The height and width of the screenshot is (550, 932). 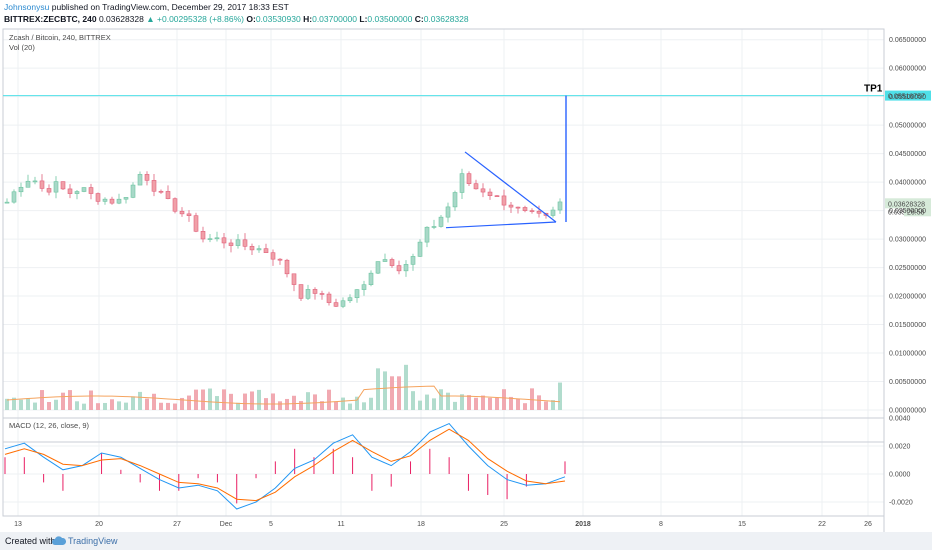 What do you see at coordinates (340, 524) in the screenshot?
I see `x-tick-label: 11` at bounding box center [340, 524].